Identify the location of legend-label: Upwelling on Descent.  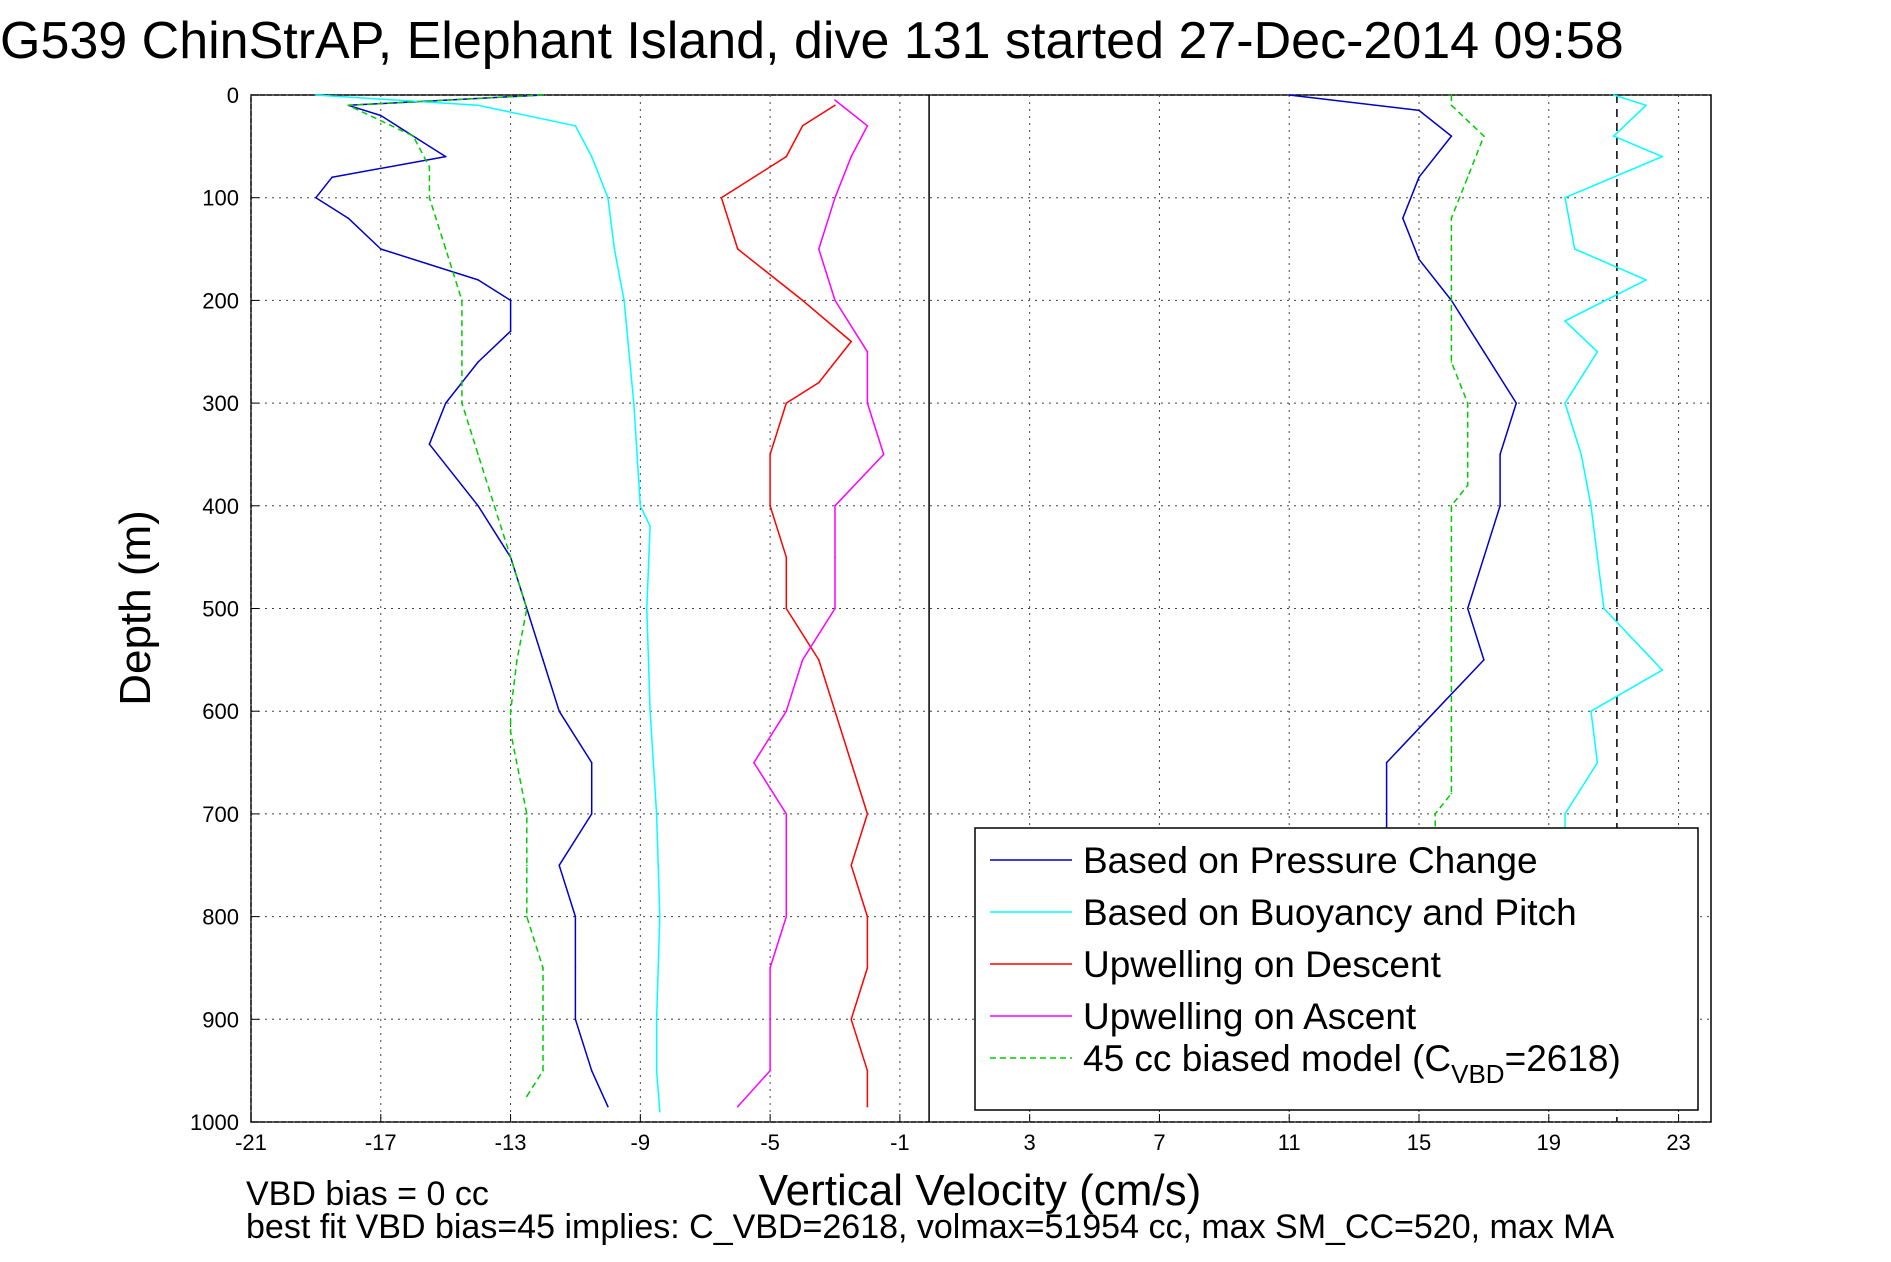
(1262, 964).